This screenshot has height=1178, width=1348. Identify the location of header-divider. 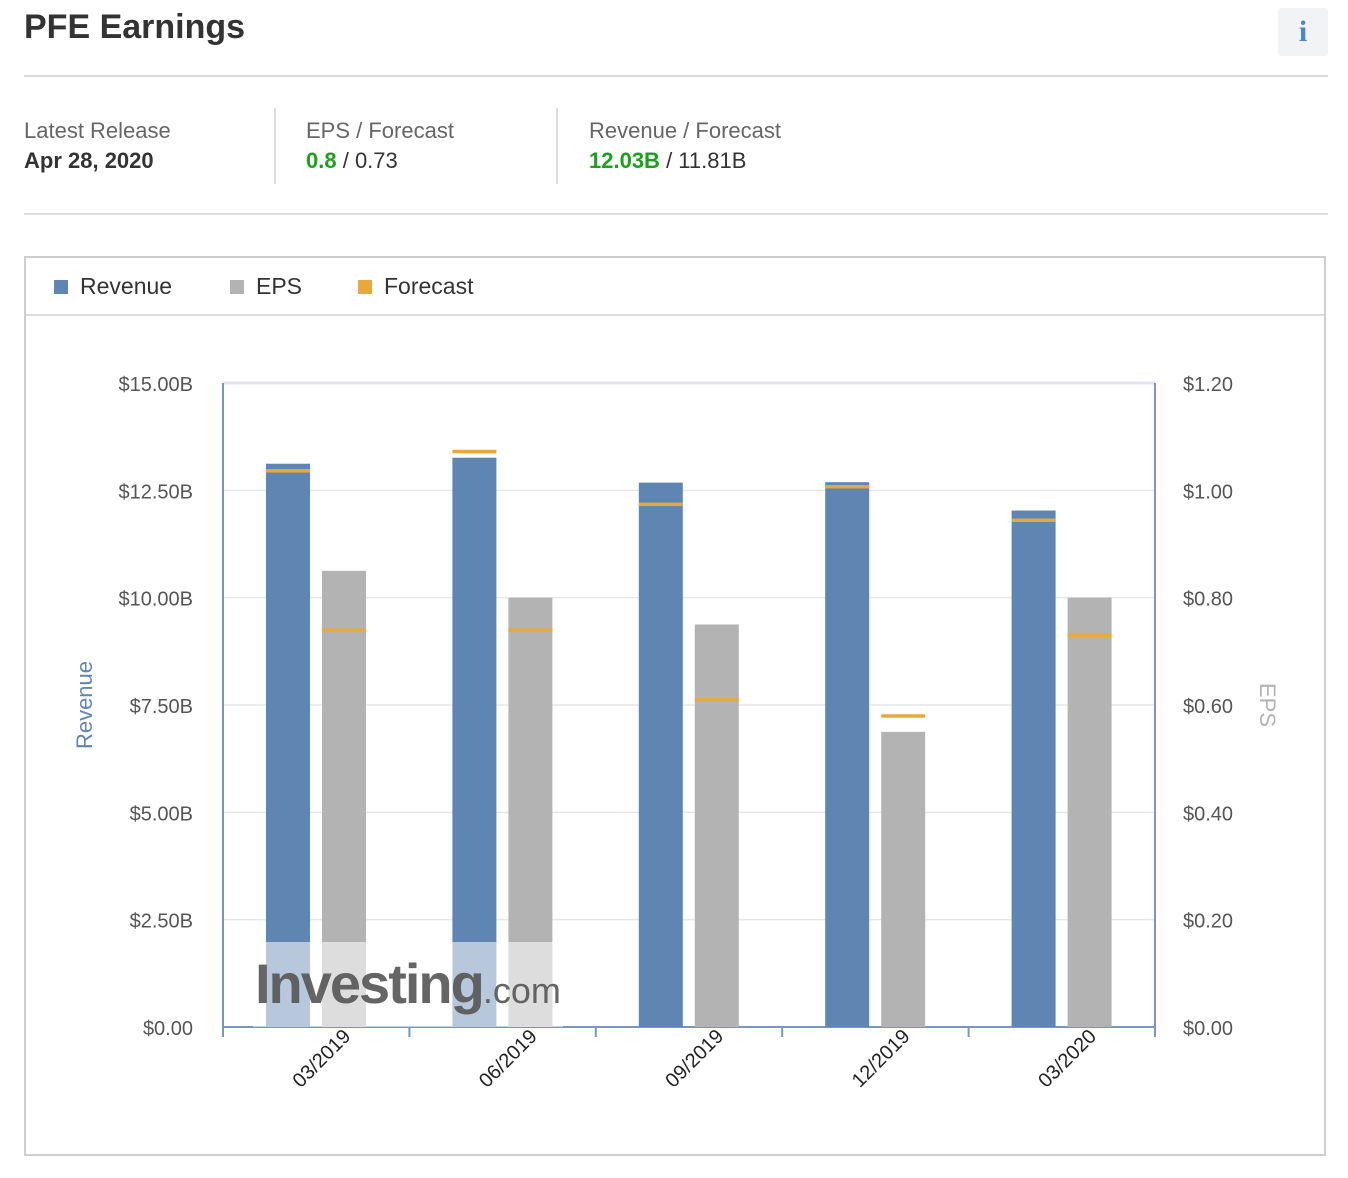
(676, 76).